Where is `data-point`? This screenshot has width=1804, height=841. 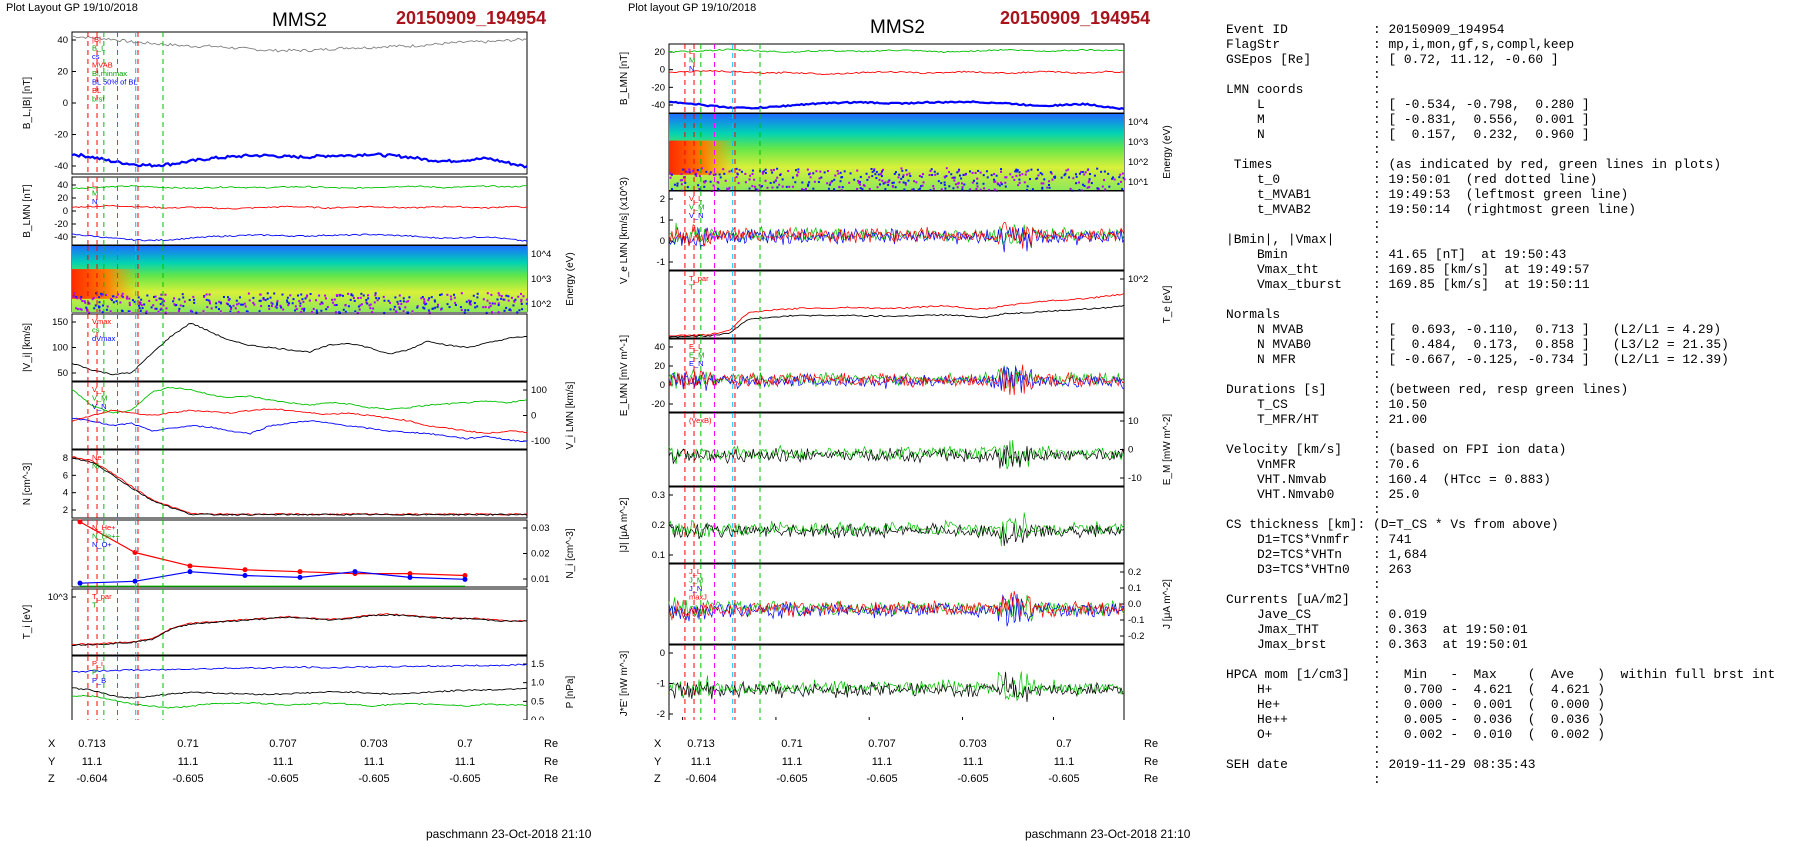 data-point is located at coordinates (80, 583).